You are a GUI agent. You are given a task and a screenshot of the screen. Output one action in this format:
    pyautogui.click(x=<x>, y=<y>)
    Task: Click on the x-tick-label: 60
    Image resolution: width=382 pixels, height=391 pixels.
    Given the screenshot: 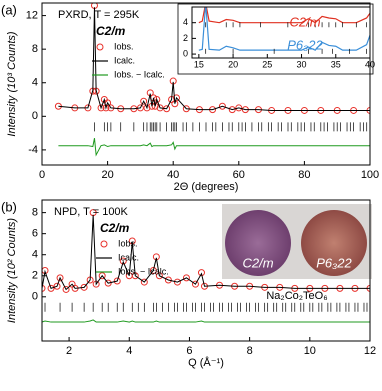 What is the action you would take?
    pyautogui.click(x=239, y=175)
    